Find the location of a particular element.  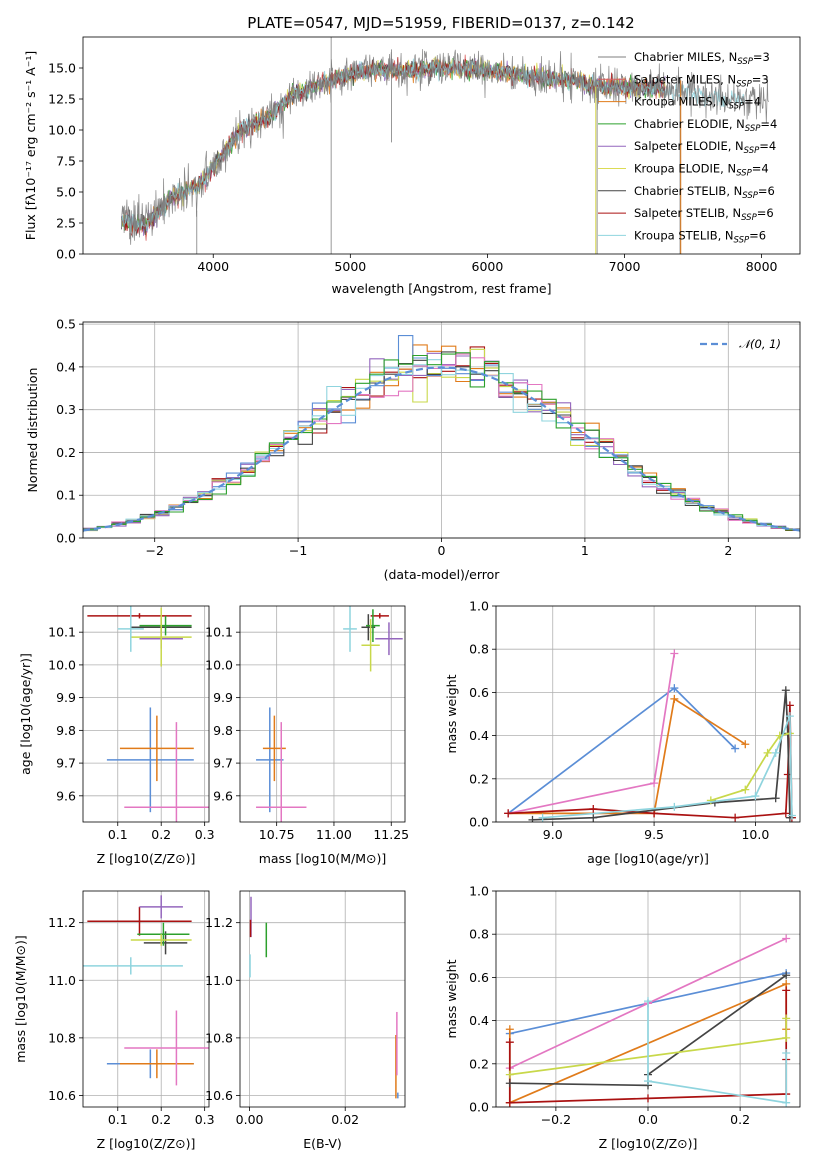

age_vs_Z-points is located at coordinates (148, 714).